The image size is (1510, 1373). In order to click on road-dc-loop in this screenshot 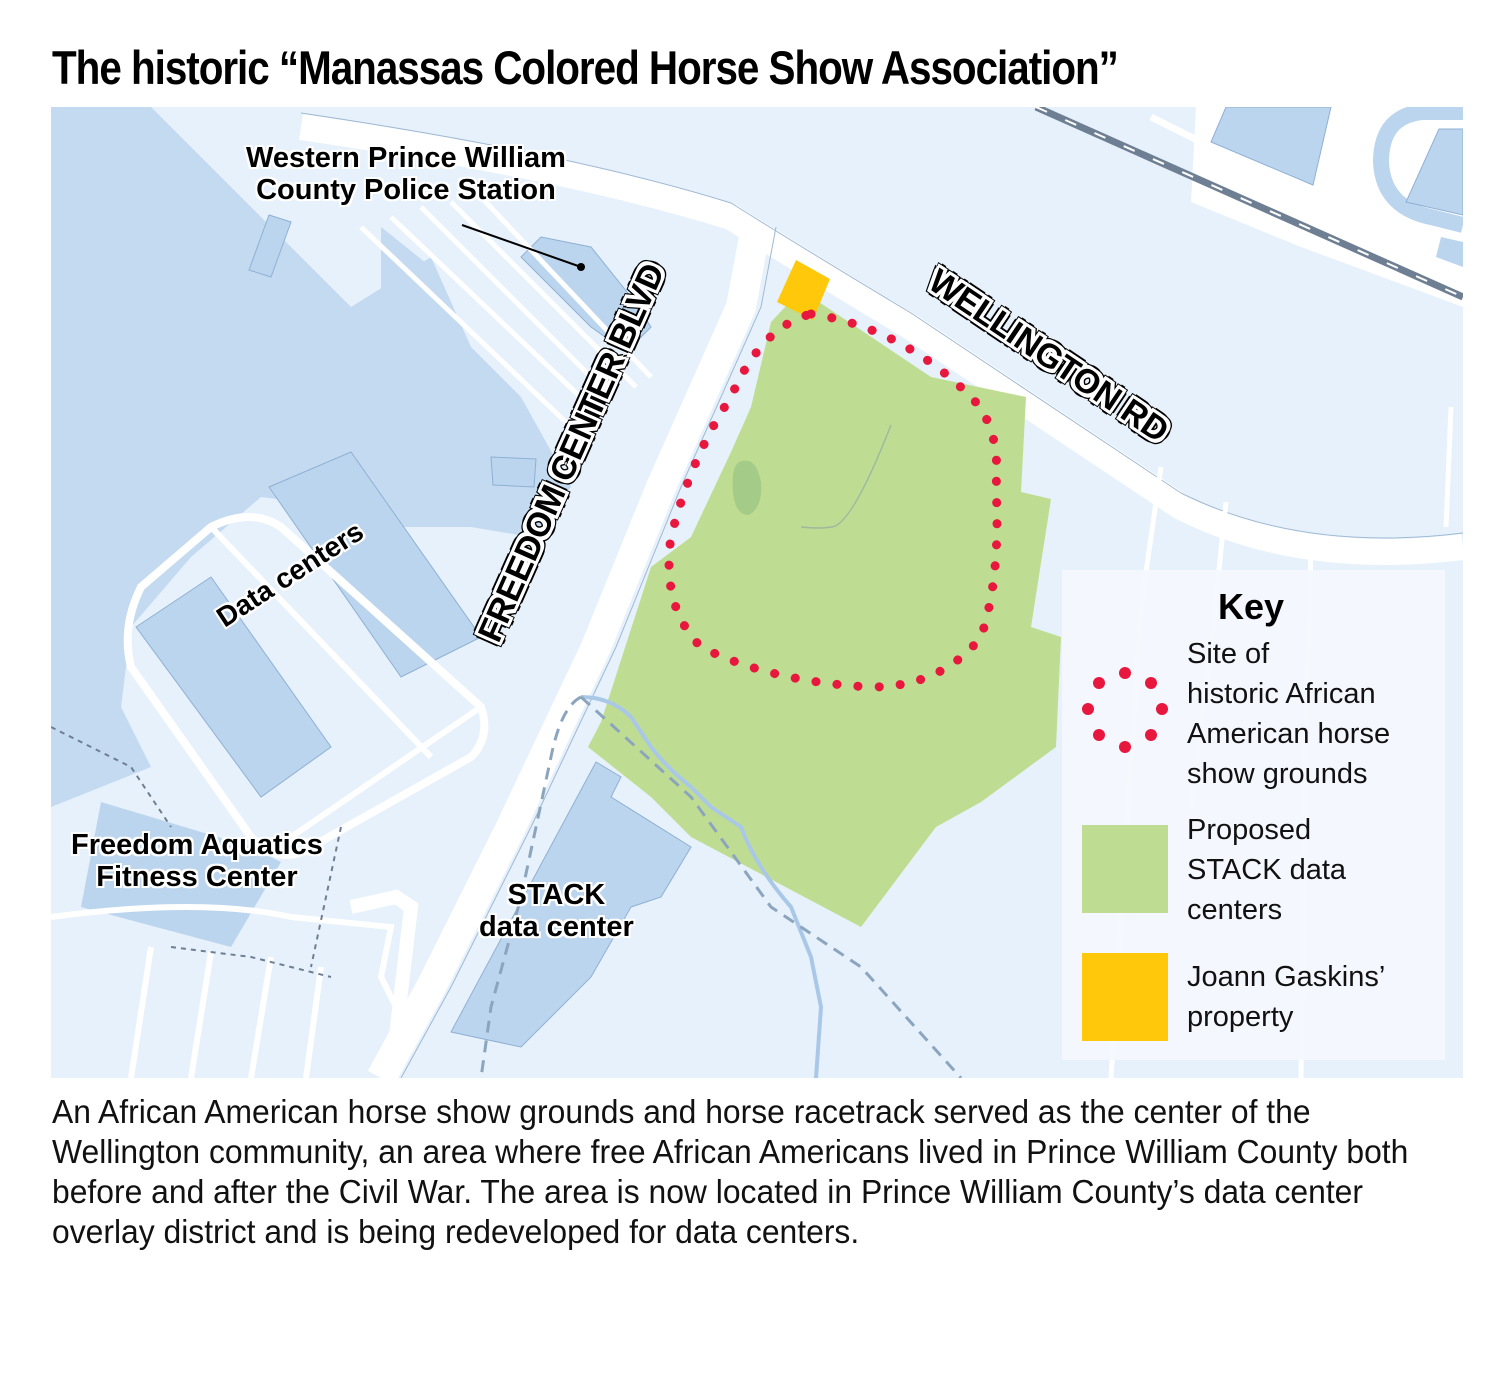, I will do `click(306, 686)`.